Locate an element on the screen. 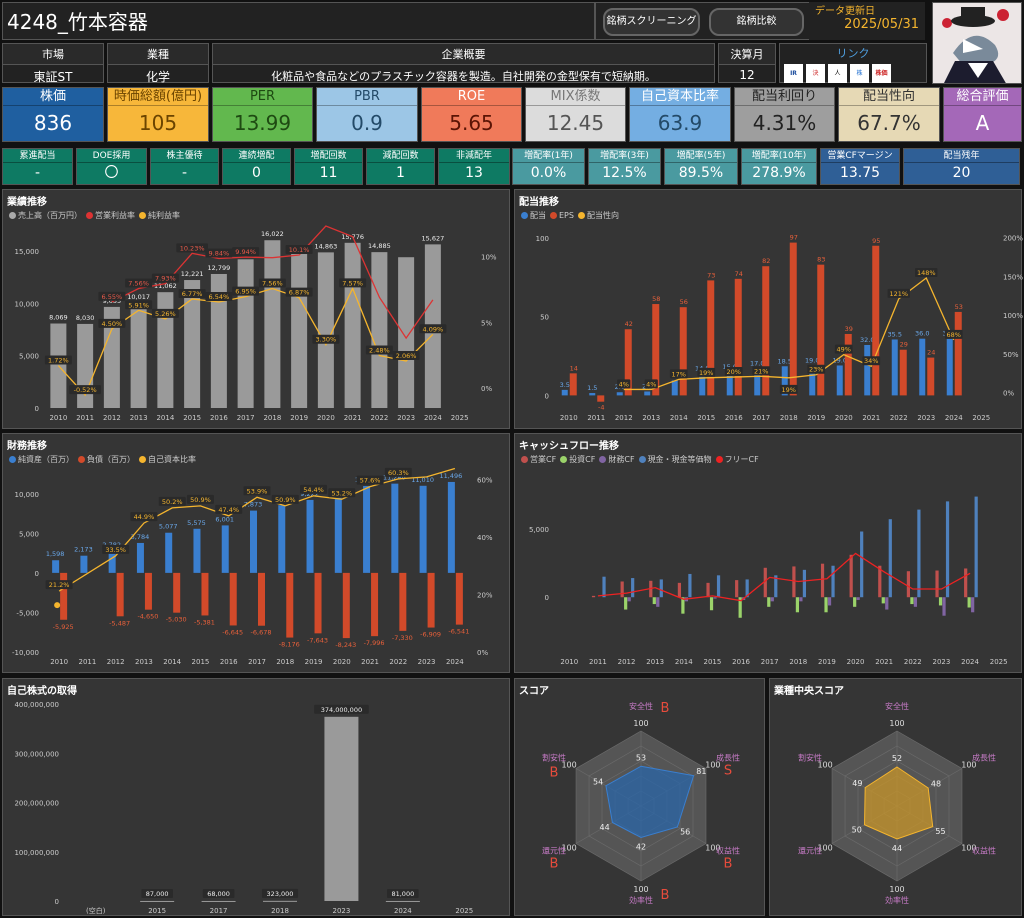 The height and width of the screenshot is (918, 1024). stat-2: 株主優待 - is located at coordinates (184, 166).